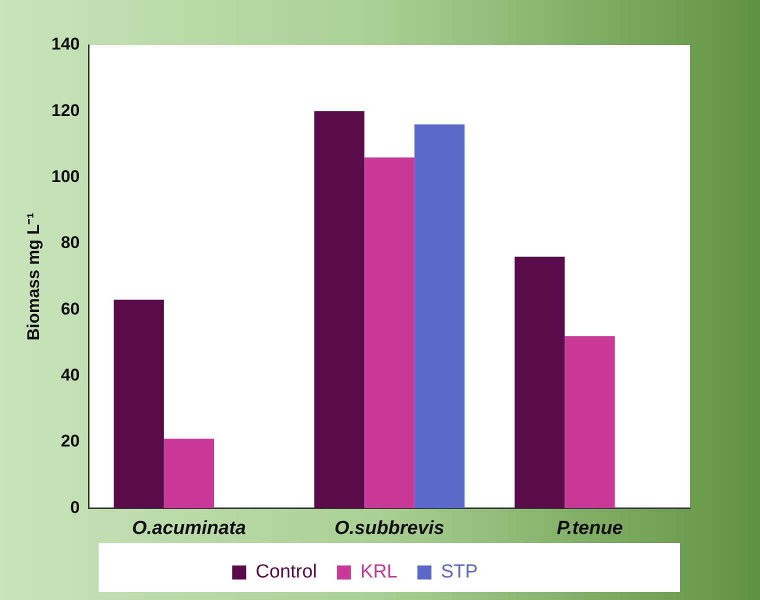  What do you see at coordinates (459, 572) in the screenshot?
I see `legend-label: STP` at bounding box center [459, 572].